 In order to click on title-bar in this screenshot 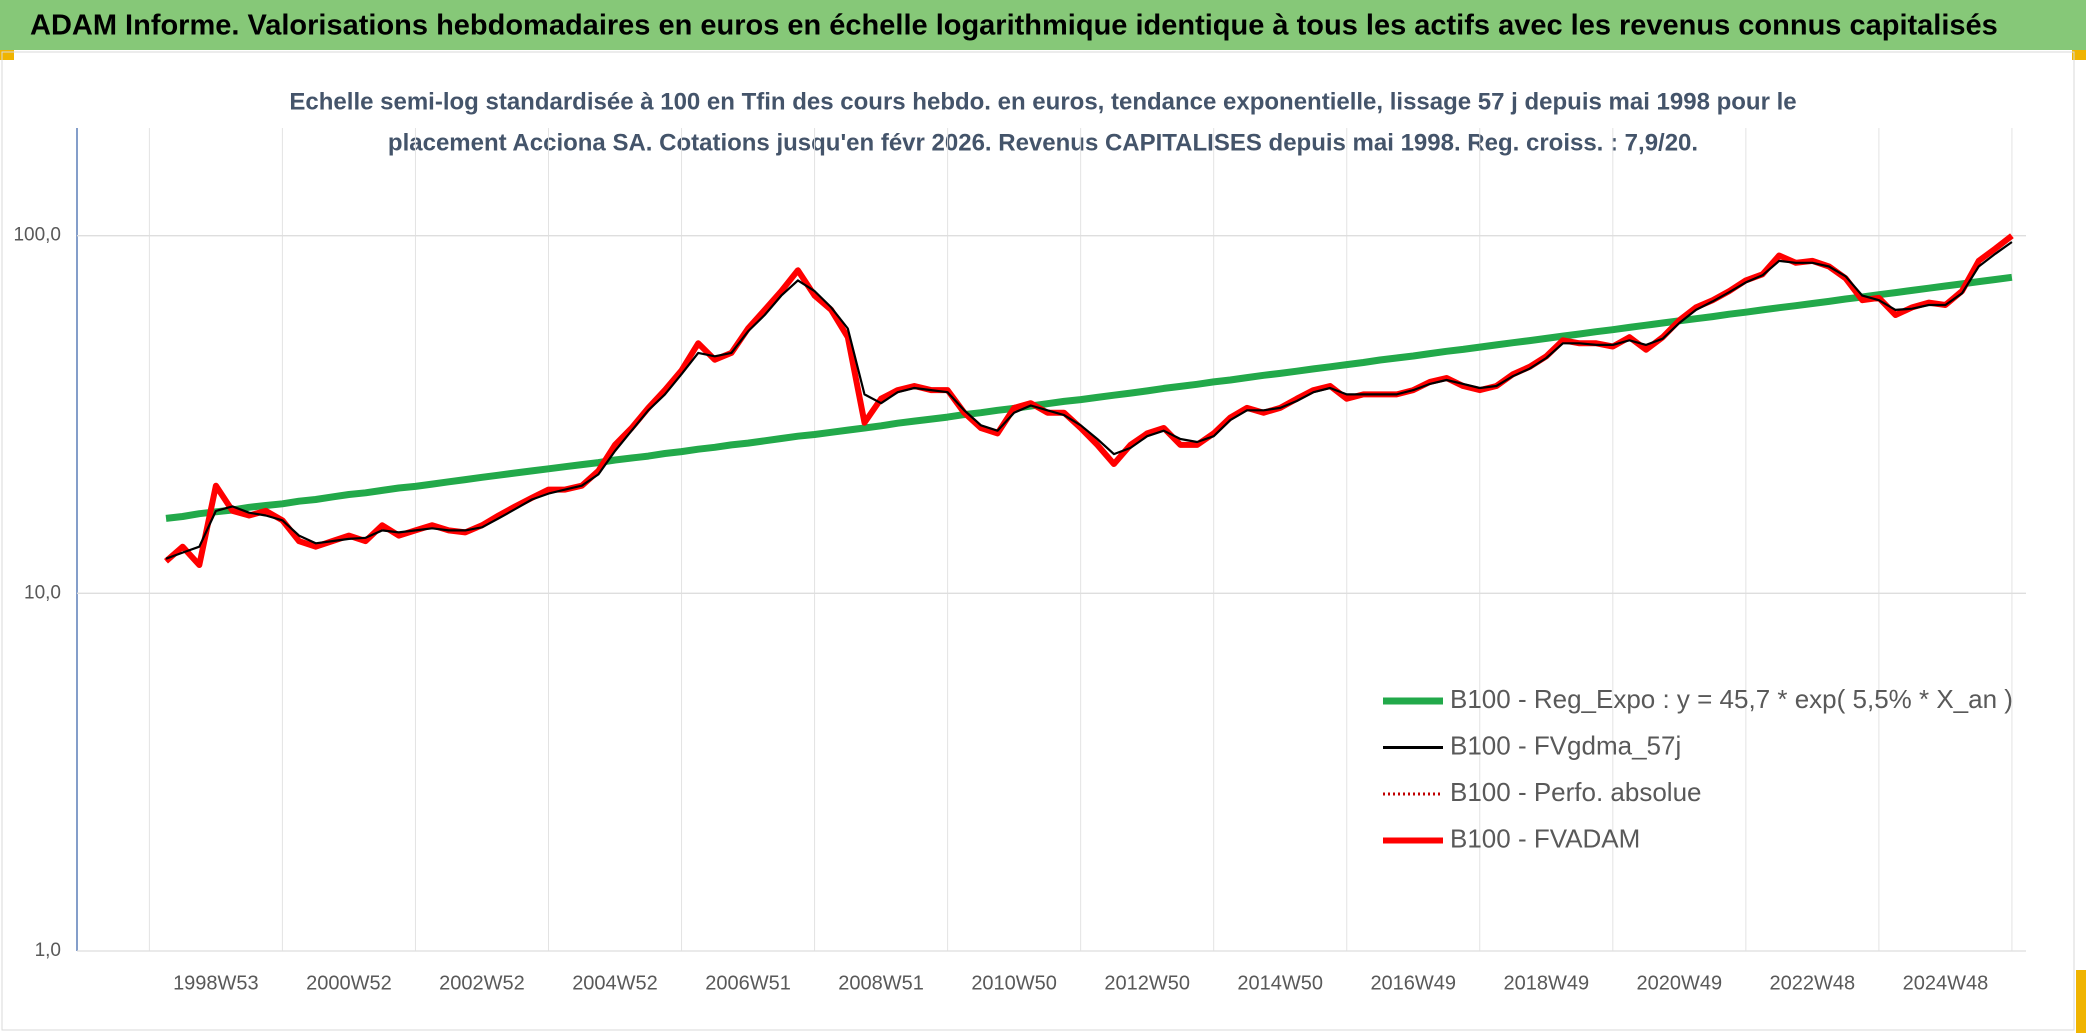, I will do `click(1043, 25)`.